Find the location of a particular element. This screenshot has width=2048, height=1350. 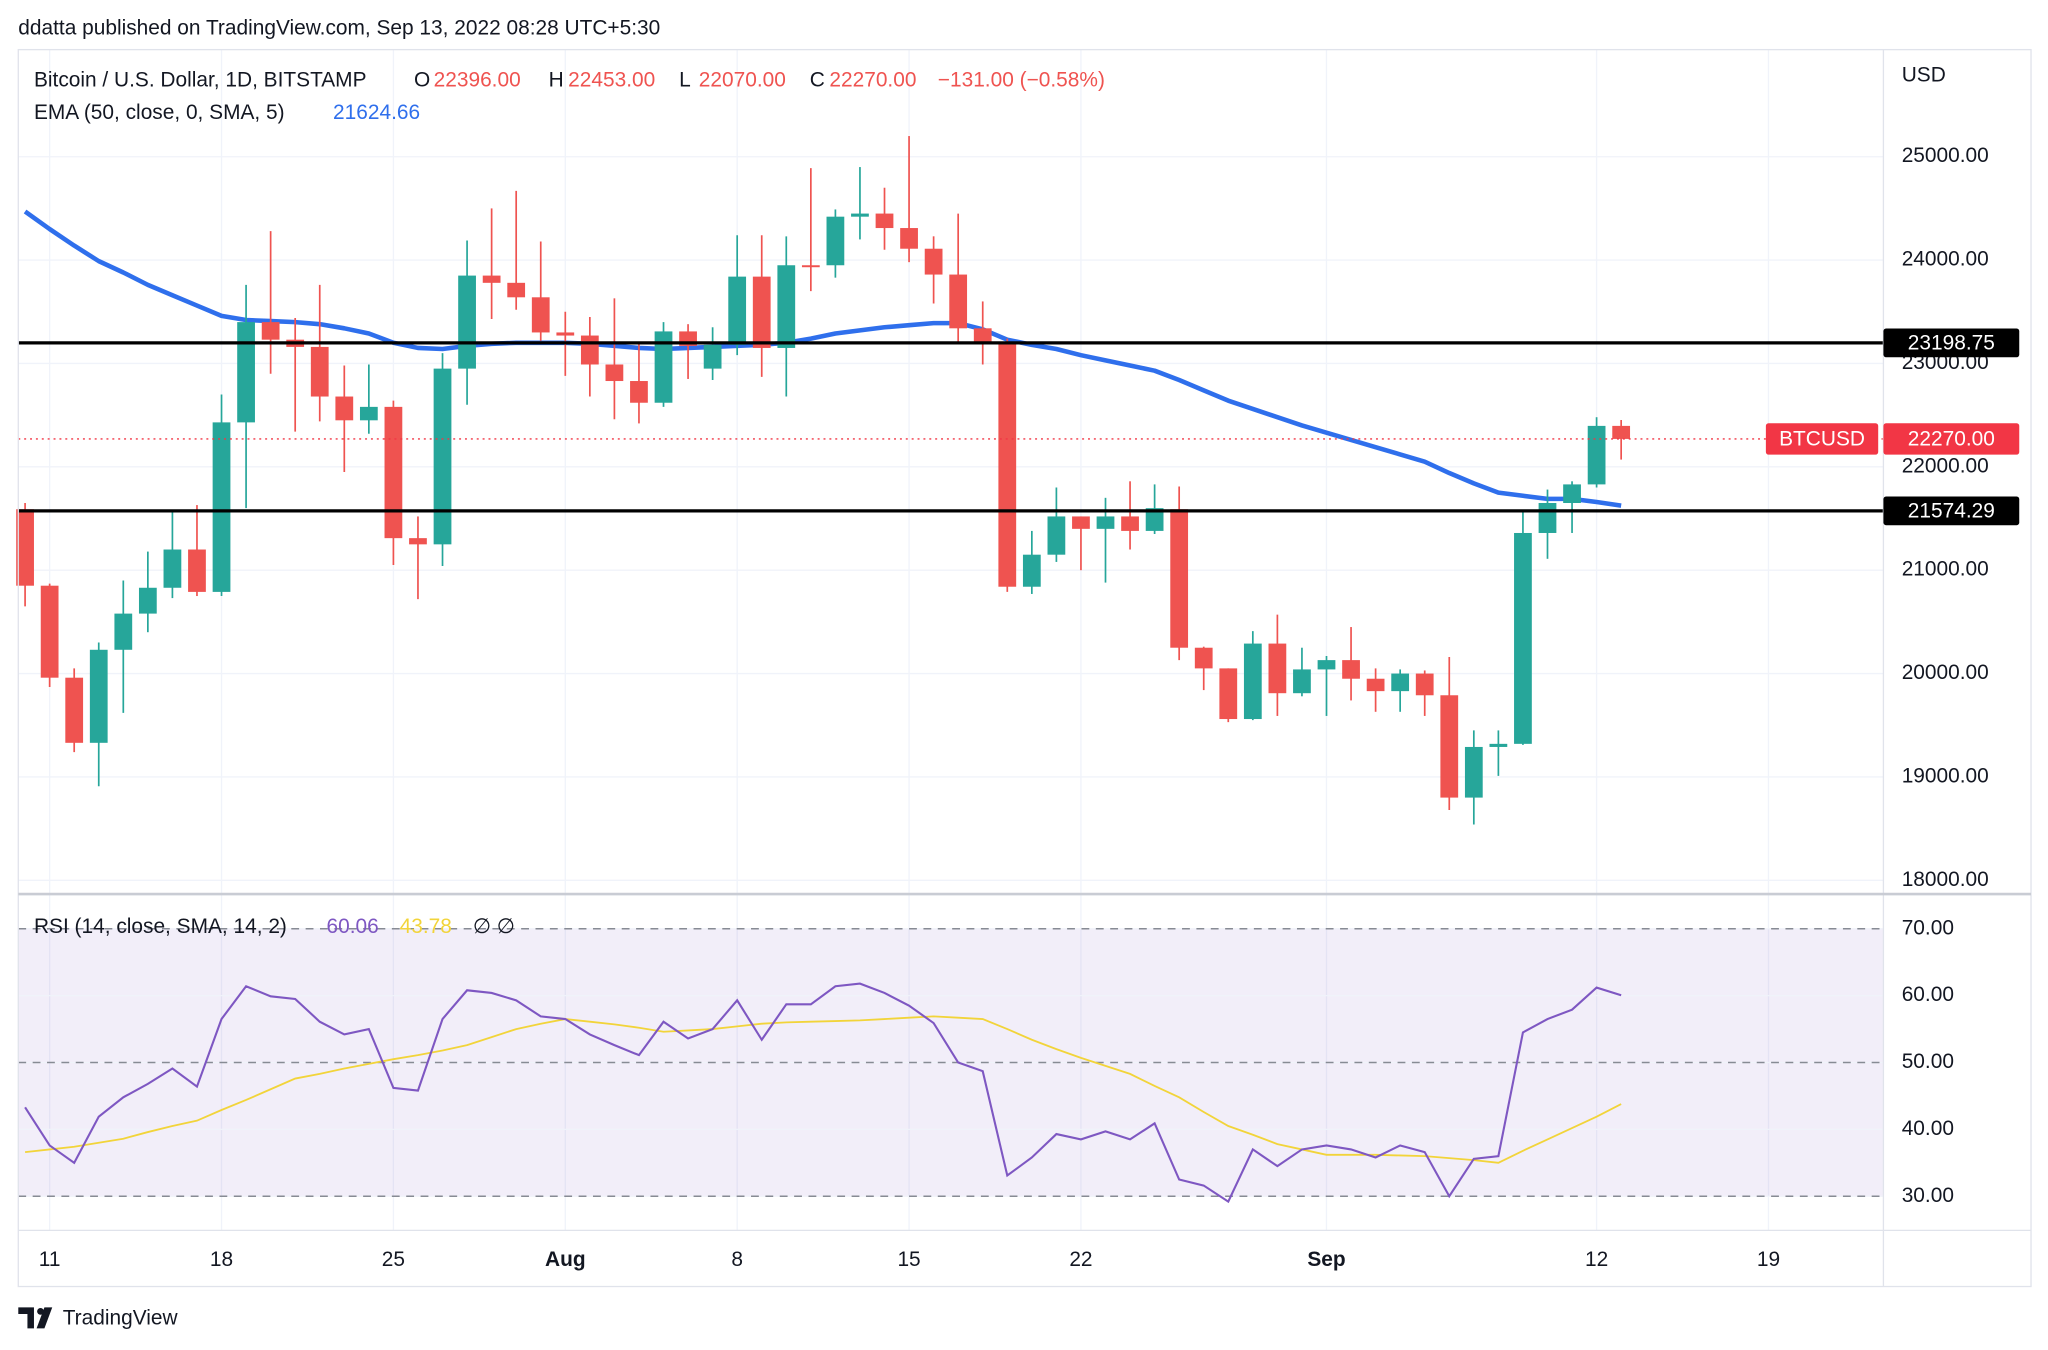

currency-label: USD is located at coordinates (1924, 74).